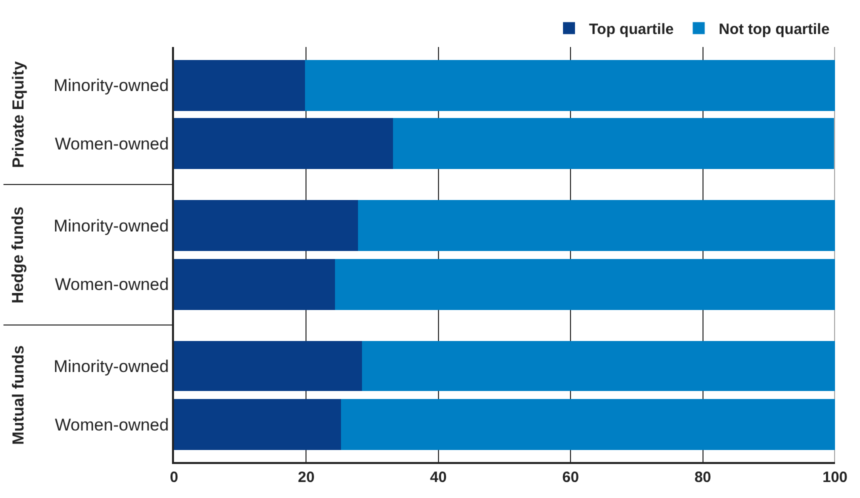 The image size is (860, 498). Describe the element at coordinates (306, 477) in the screenshot. I see `x-tick-label: 20` at that location.